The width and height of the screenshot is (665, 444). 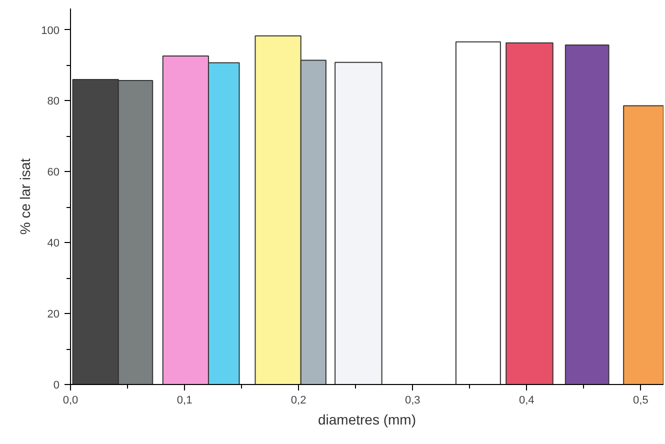 What do you see at coordinates (70, 400) in the screenshot?
I see `x-tick-label: 0,0` at bounding box center [70, 400].